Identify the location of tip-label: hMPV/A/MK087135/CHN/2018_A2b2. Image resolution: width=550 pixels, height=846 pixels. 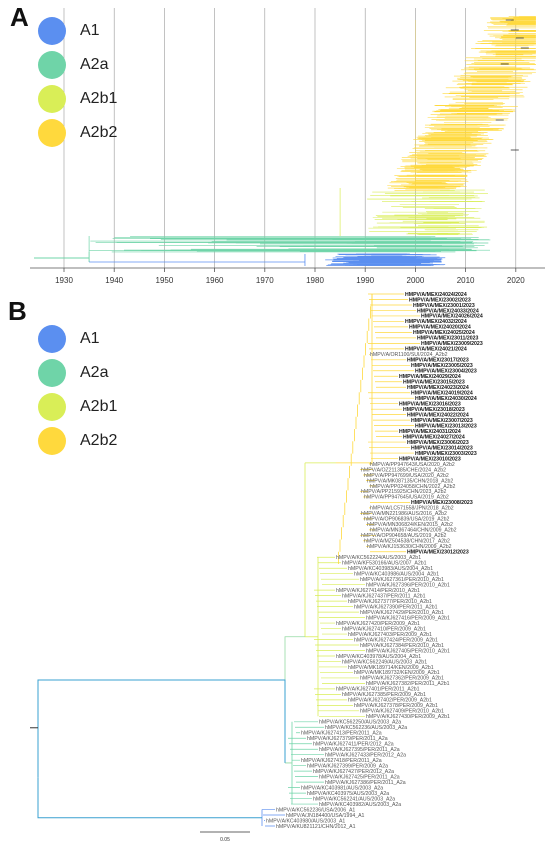
(410, 481).